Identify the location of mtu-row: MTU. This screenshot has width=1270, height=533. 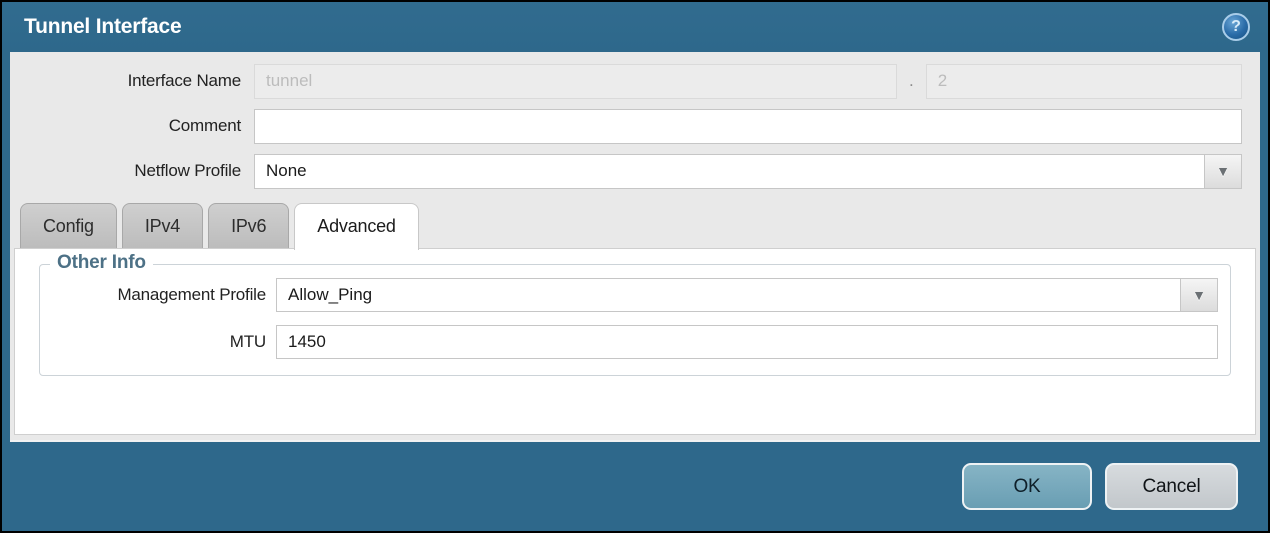
(635, 342).